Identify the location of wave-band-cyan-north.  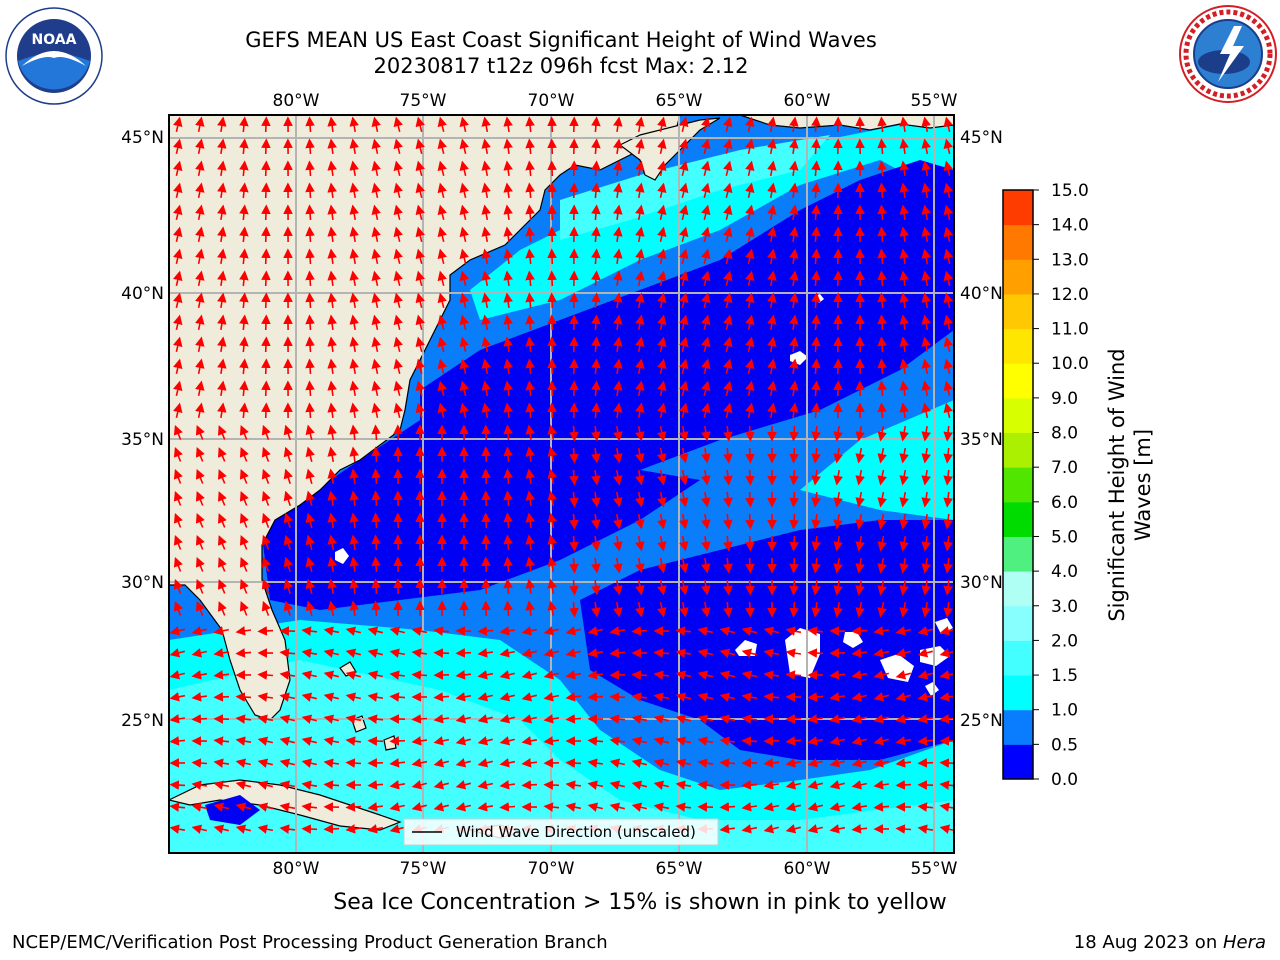
(712, 220).